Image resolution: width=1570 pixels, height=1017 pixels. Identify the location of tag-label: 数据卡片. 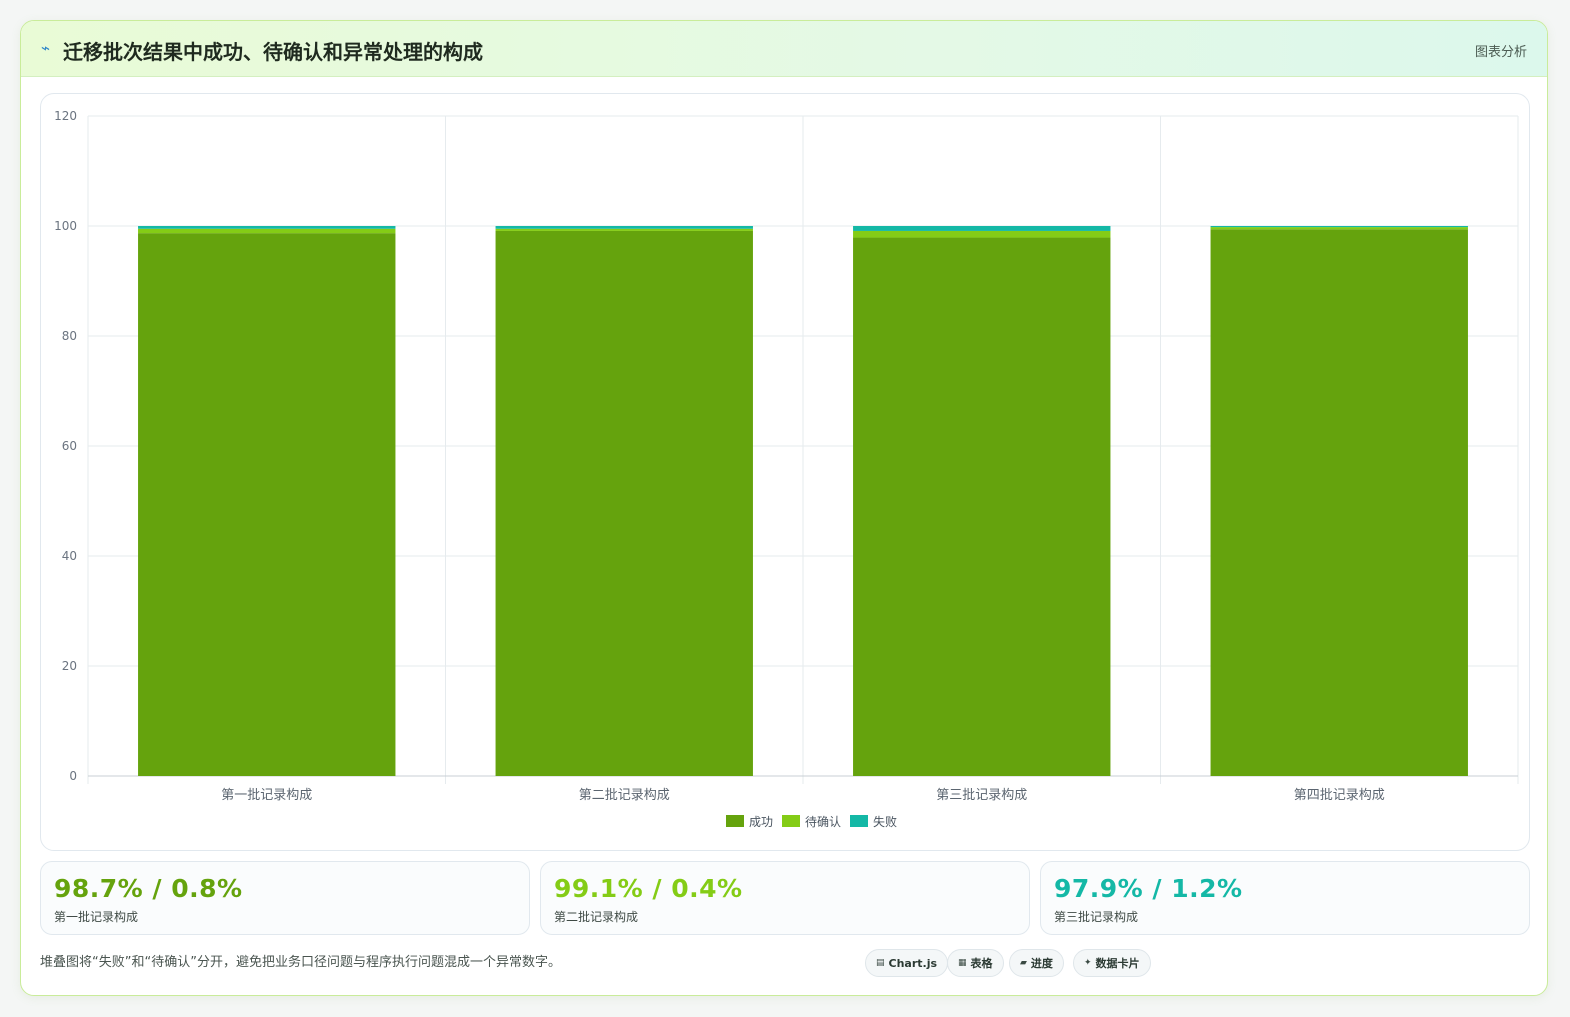
(1117, 963).